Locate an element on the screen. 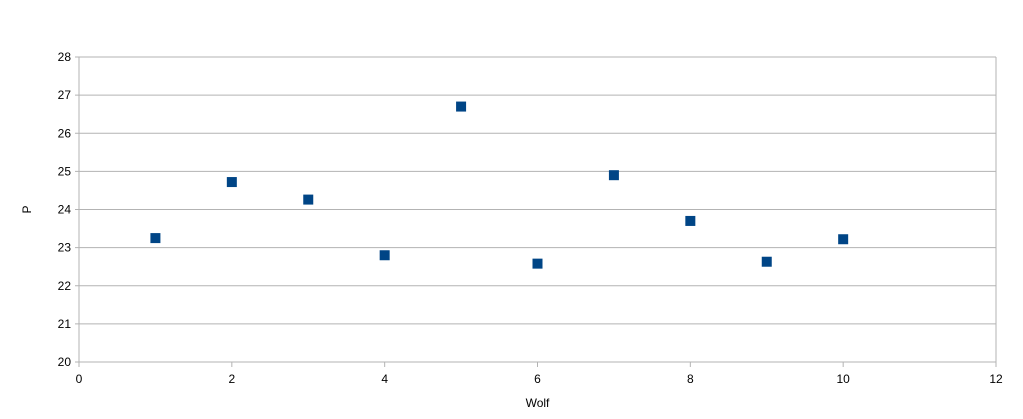  x-tick-label: 0 is located at coordinates (79, 379).